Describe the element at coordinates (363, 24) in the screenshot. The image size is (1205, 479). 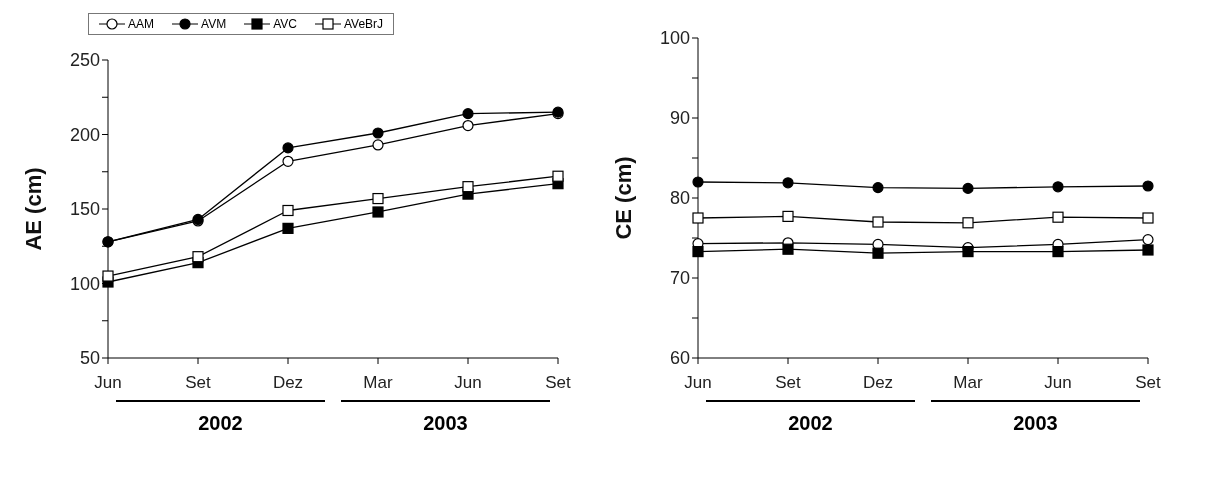
I see `legend-label: AVeBrJ` at that location.